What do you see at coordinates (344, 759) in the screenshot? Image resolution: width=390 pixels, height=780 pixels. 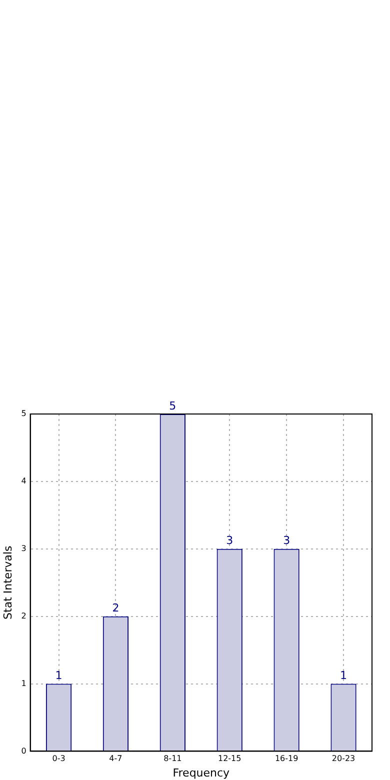 I see `x-tick-label: 20-23` at bounding box center [344, 759].